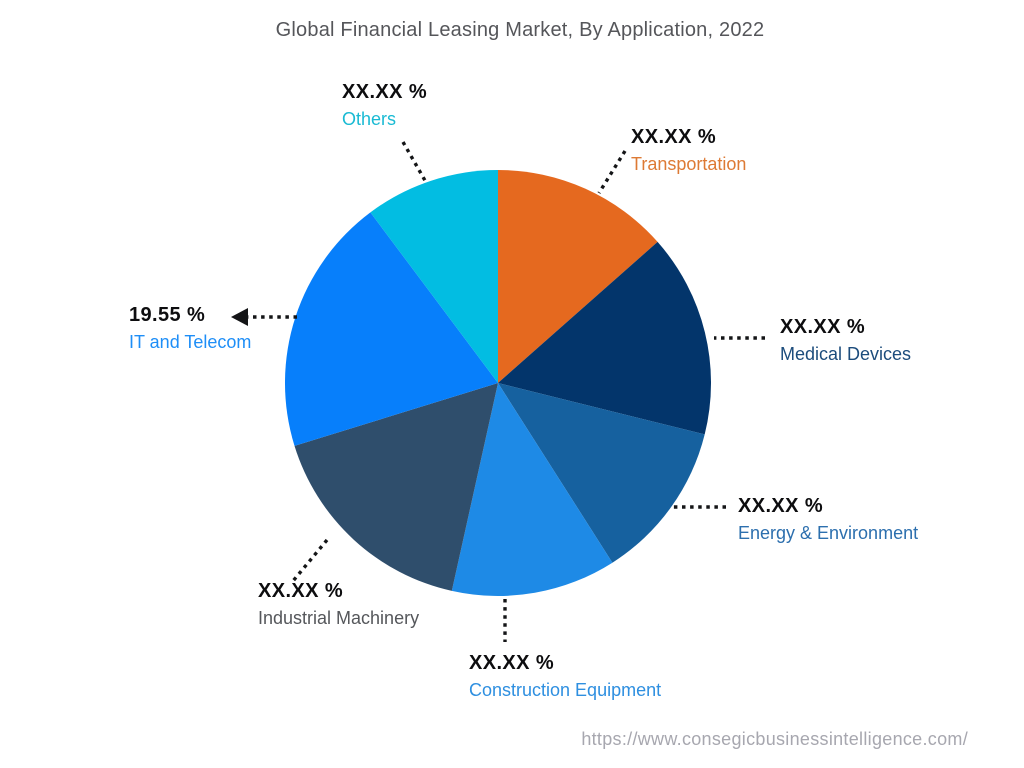 The height and width of the screenshot is (768, 1024). What do you see at coordinates (846, 354) in the screenshot?
I see `callout-label-medical-devices: Medical Devices` at bounding box center [846, 354].